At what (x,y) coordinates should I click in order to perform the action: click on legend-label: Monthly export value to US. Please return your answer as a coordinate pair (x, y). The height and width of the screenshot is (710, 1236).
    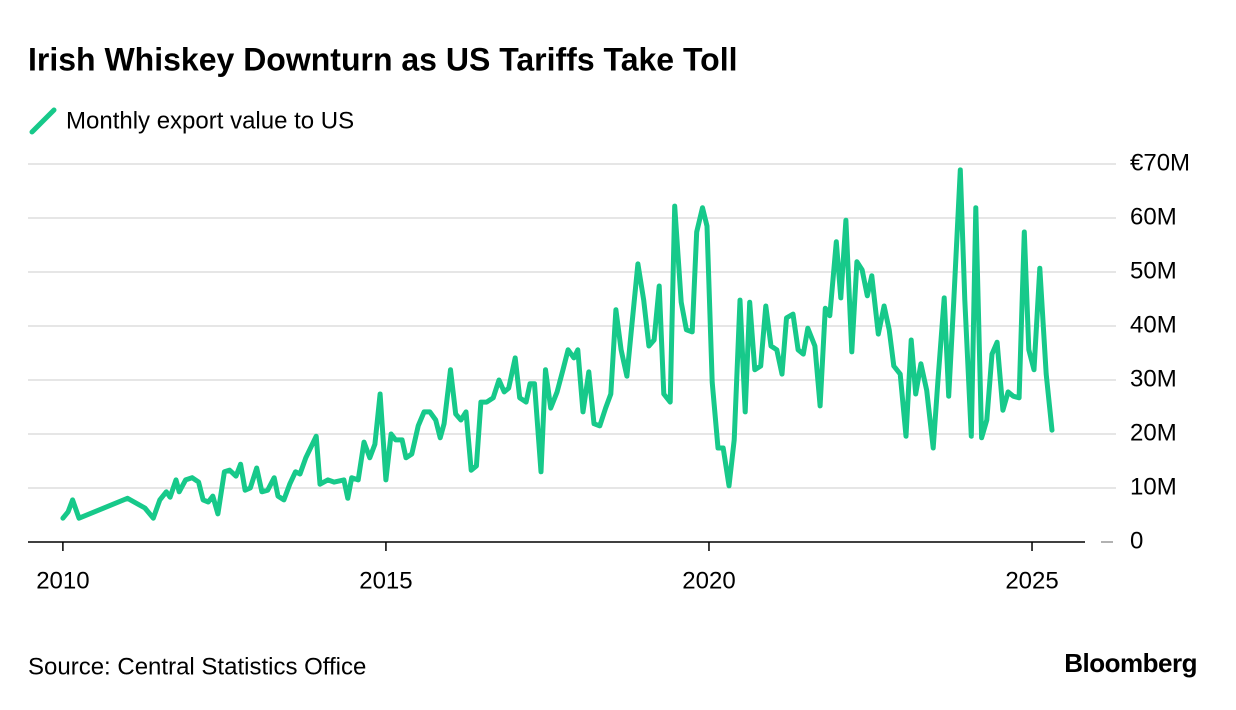
    Looking at the image, I should click on (210, 120).